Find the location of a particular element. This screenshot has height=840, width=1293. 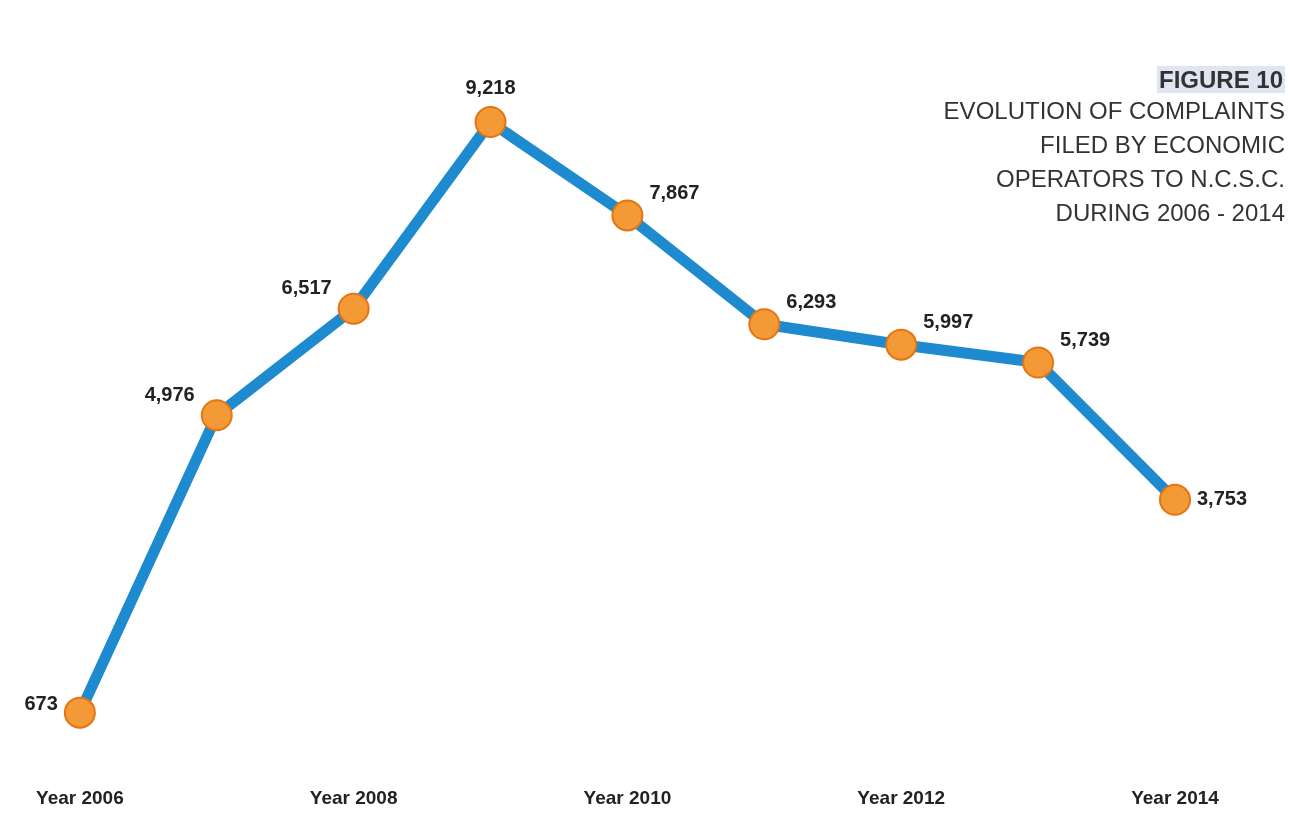

x-tick-label: Year 2014 is located at coordinates (1175, 797).